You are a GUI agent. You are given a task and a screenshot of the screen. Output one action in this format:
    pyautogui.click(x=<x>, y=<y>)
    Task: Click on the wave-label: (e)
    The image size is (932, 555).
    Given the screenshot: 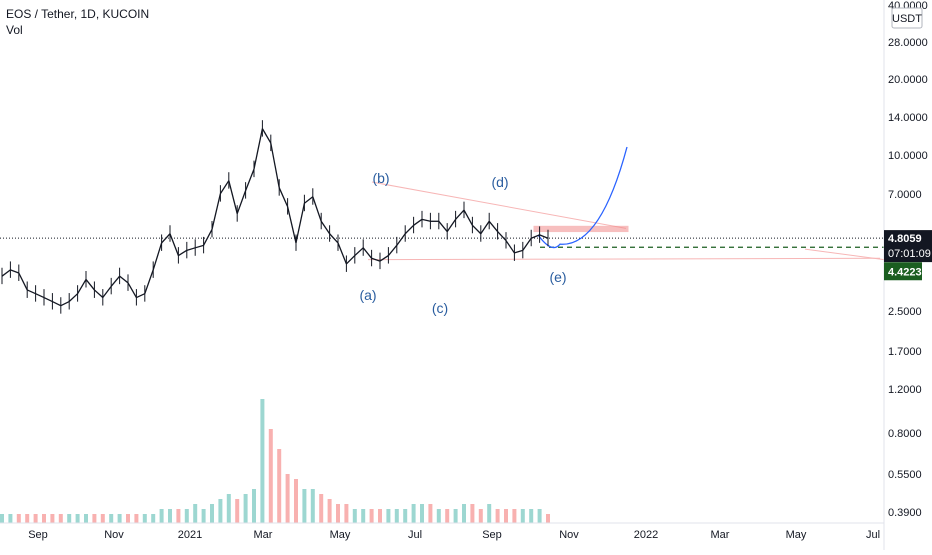 What is the action you would take?
    pyautogui.click(x=557, y=277)
    